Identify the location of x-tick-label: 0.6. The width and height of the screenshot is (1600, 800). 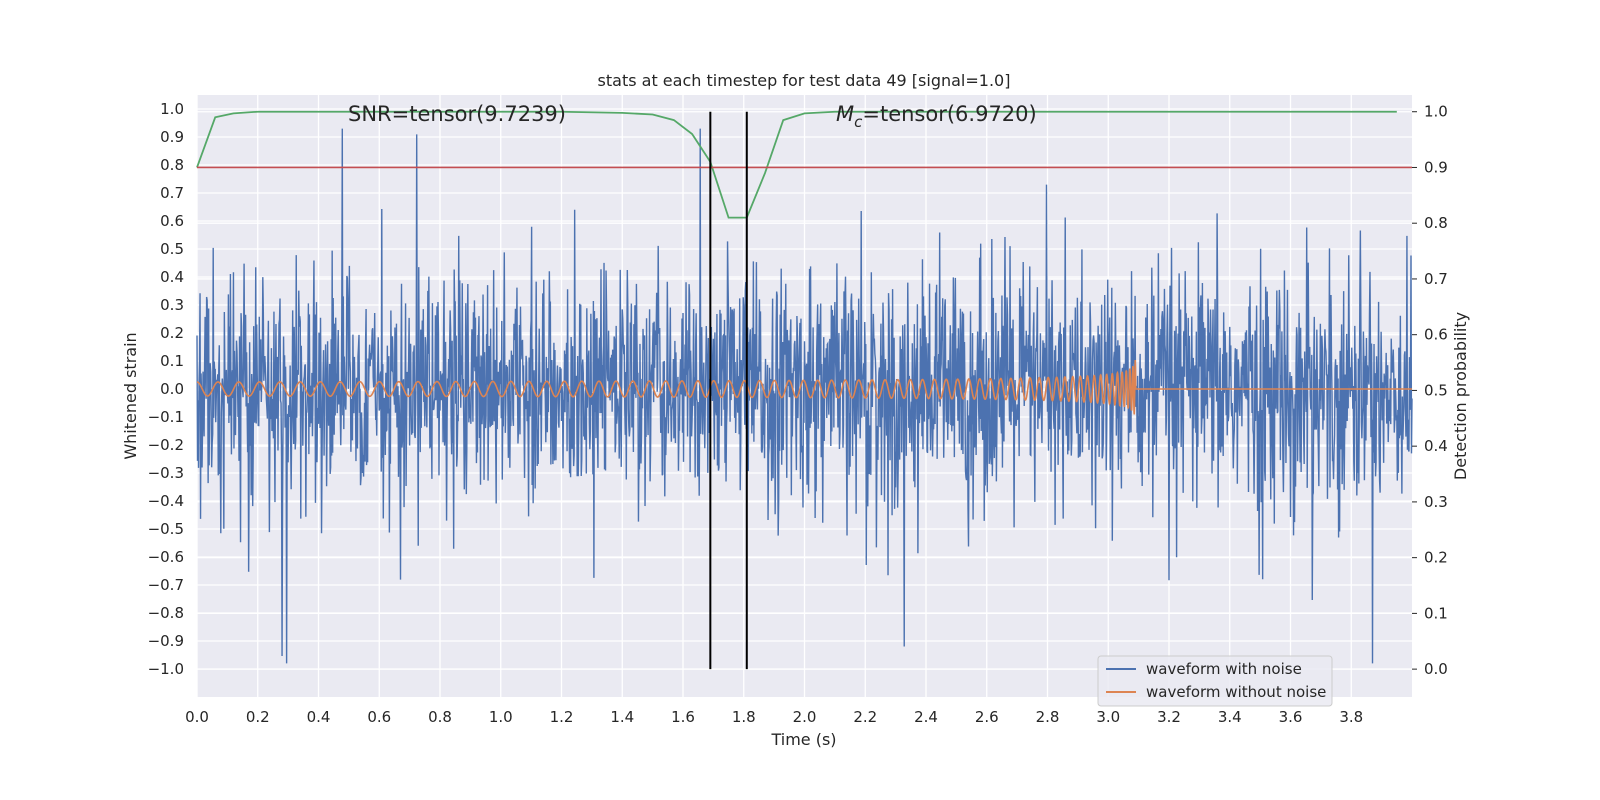
(379, 717).